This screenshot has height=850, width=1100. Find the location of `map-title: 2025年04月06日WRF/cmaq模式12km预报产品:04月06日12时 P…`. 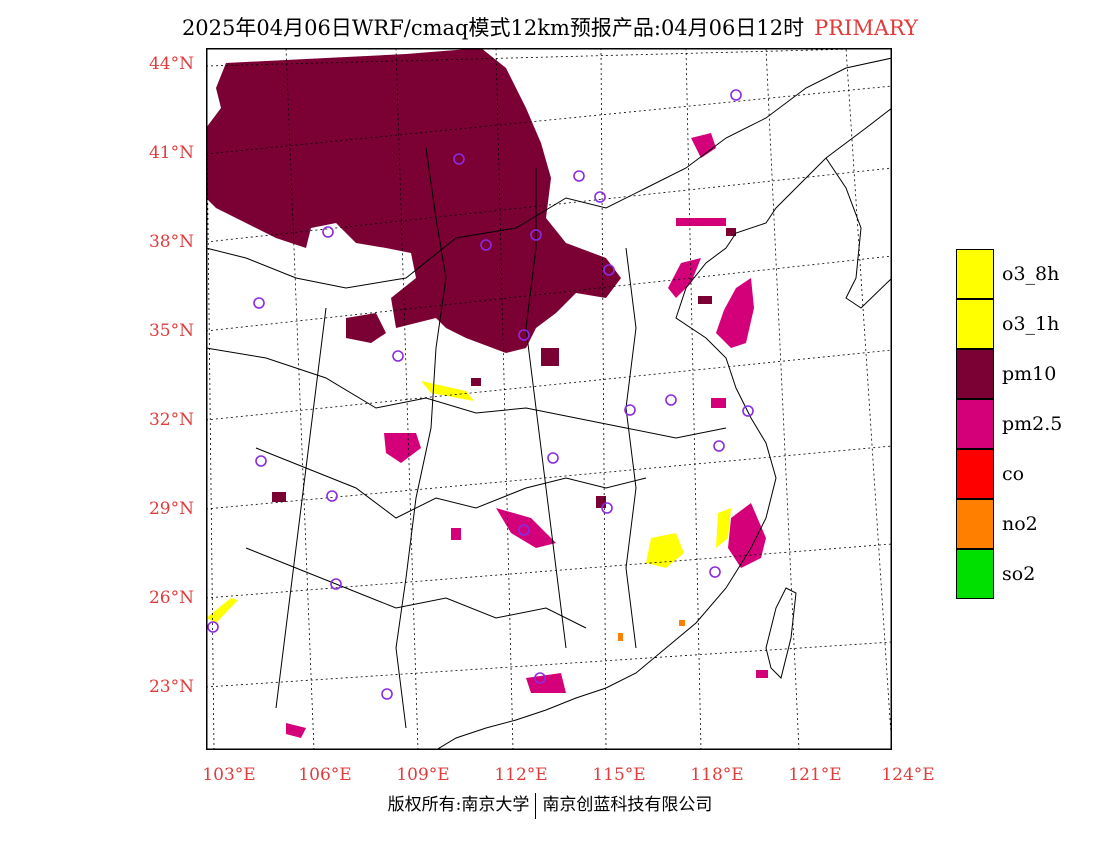

map-title: 2025年04月06日WRF/cmaq模式12km预报产品:04月06日12时 P… is located at coordinates (550, 27).